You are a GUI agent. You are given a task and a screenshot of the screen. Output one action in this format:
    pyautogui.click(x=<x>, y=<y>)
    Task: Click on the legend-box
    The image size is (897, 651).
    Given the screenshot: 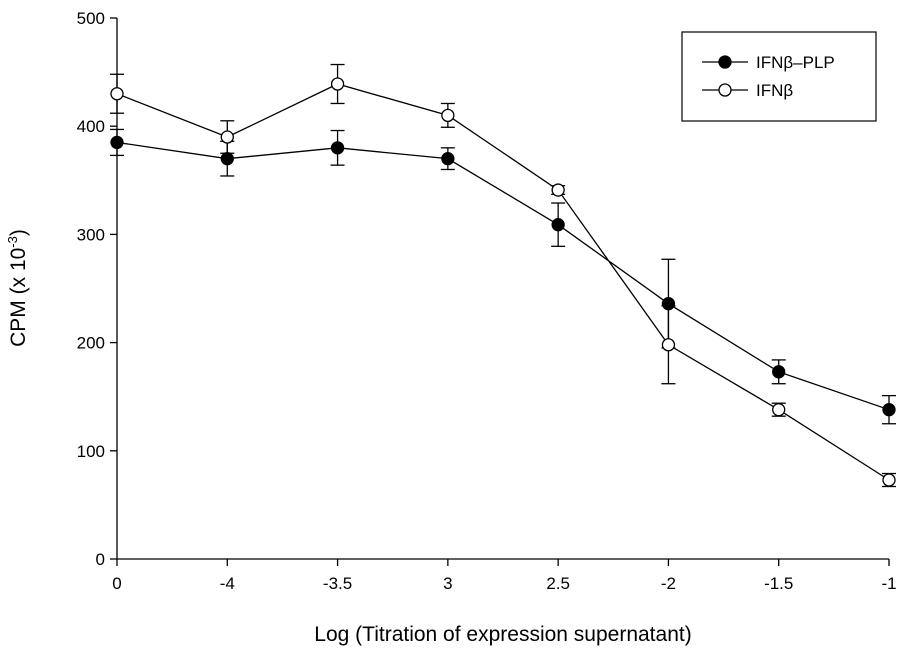 What is the action you would take?
    pyautogui.click(x=779, y=76)
    